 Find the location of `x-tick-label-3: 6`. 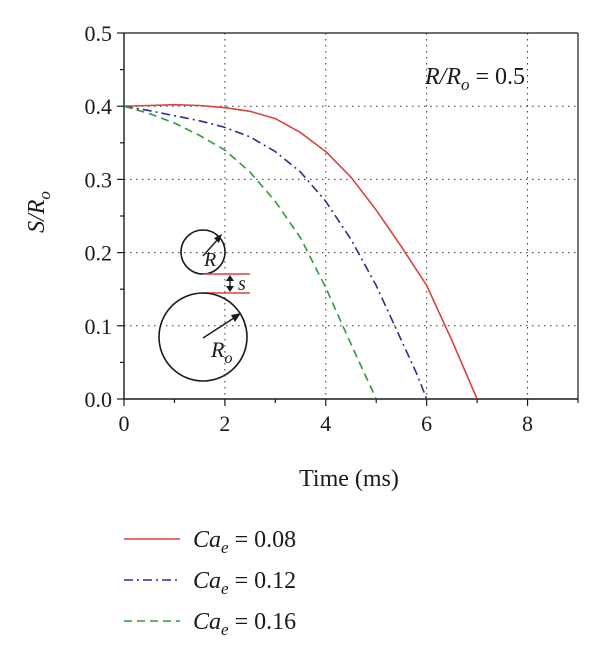

x-tick-label-3: 6 is located at coordinates (426, 423).